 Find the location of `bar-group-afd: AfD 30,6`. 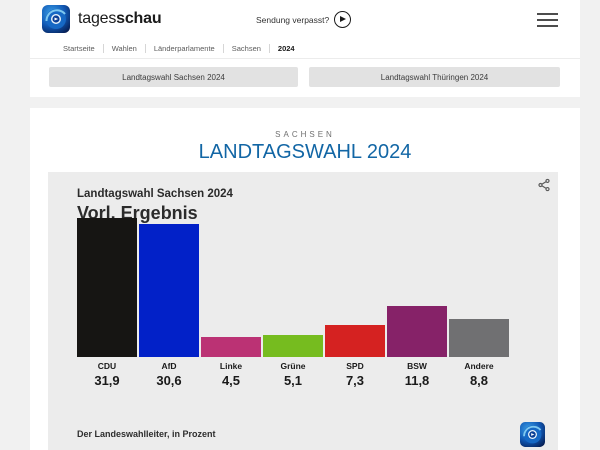

bar-group-afd: AfD 30,6 is located at coordinates (169, 264).